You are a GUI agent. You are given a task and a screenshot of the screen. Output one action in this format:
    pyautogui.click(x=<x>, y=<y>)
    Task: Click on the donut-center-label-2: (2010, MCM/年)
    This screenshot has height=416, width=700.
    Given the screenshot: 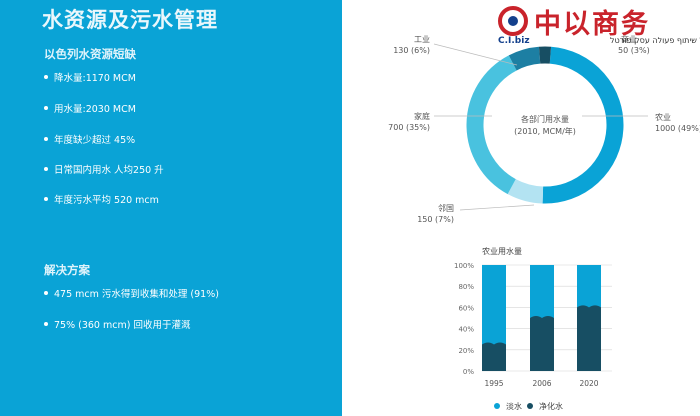 What is the action you would take?
    pyautogui.click(x=545, y=131)
    